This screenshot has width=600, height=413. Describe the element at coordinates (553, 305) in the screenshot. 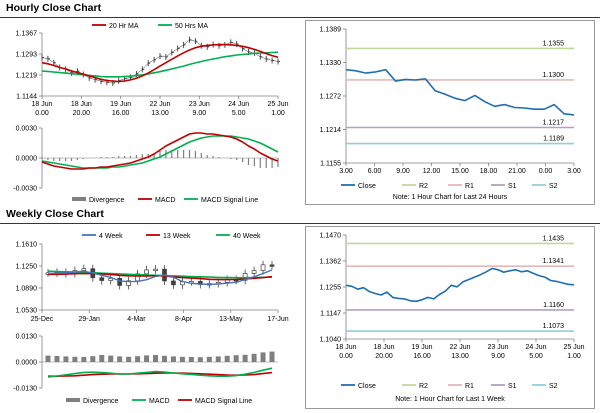

I see `level-label-s1: 1.1160` at that location.